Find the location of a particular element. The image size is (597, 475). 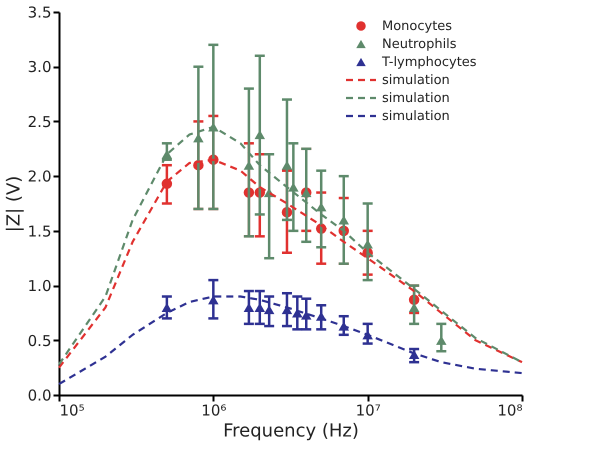

x-tick-label: 10⁶ is located at coordinates (213, 411).